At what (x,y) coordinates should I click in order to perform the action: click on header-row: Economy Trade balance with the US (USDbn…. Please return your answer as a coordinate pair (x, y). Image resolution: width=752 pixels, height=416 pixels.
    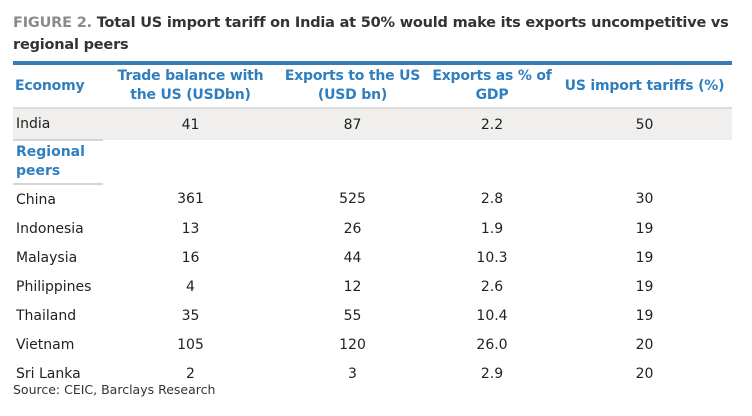
    Looking at the image, I should click on (372, 86).